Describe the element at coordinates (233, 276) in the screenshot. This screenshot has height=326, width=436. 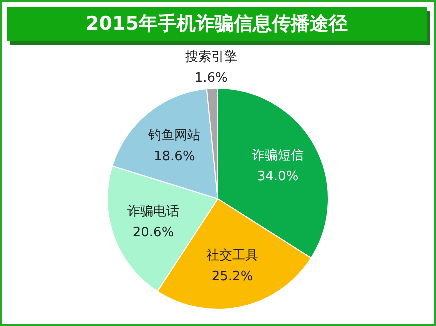
I see `data-label: 25.2%` at that location.